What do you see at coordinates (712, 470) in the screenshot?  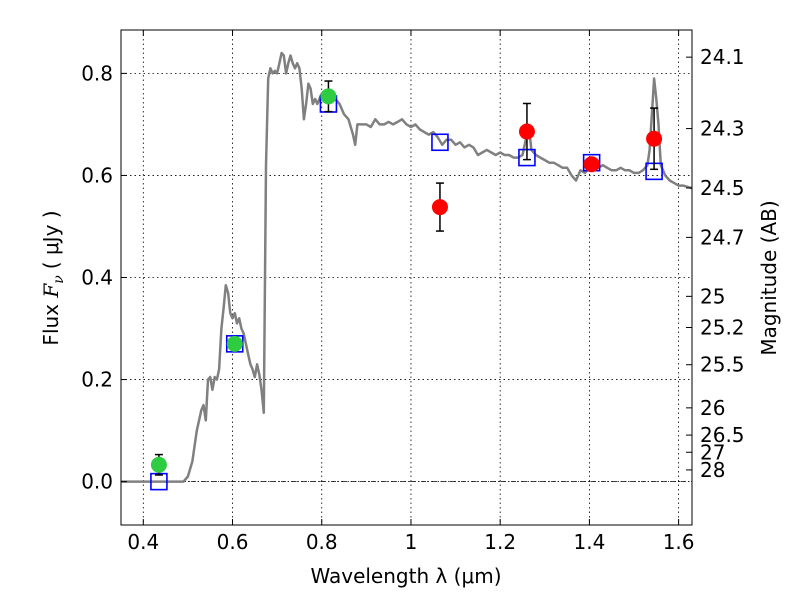 I see `y2-tick-label: 28` at bounding box center [712, 470].